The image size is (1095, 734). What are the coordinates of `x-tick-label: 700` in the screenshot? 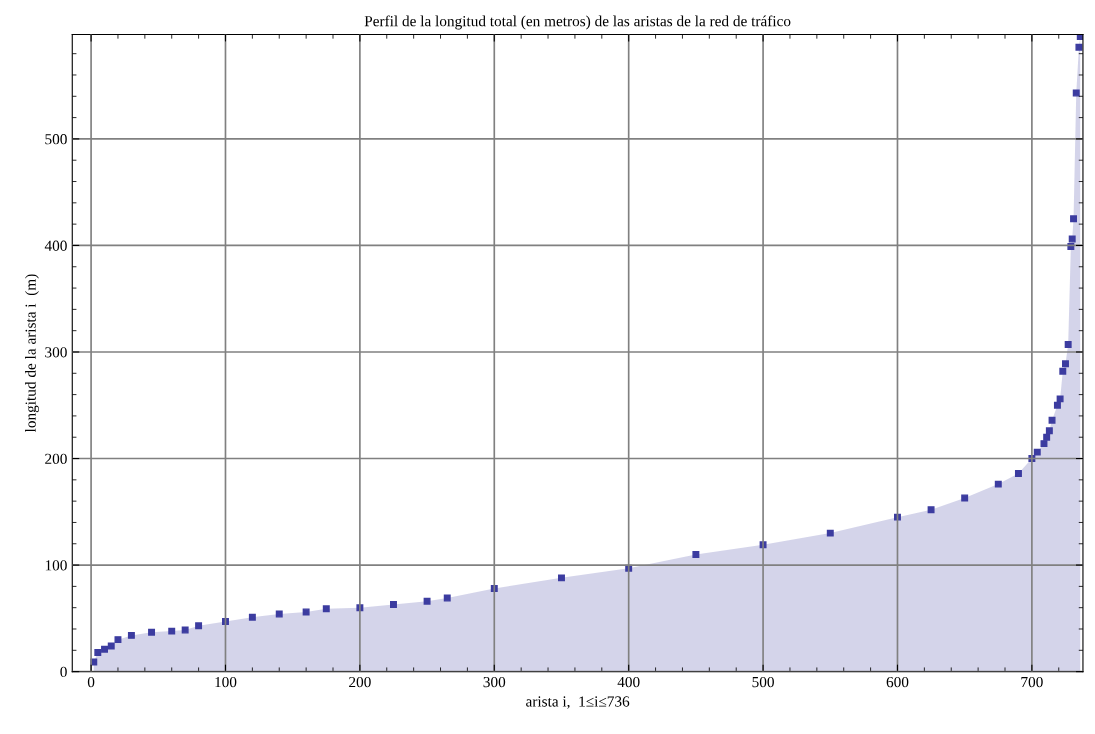 It's located at (1032, 682).